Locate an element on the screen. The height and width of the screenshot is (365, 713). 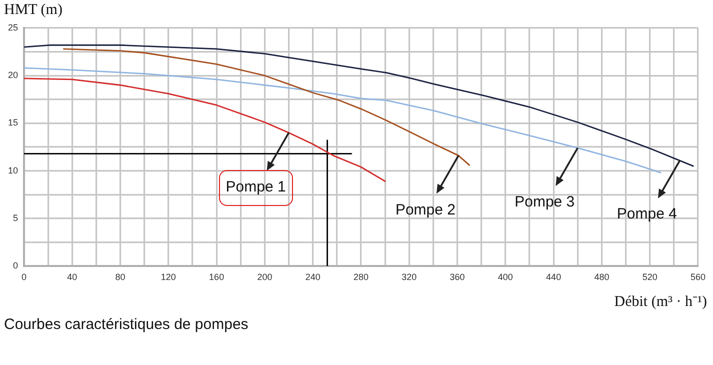
x-tick-label: 40 is located at coordinates (72, 277).